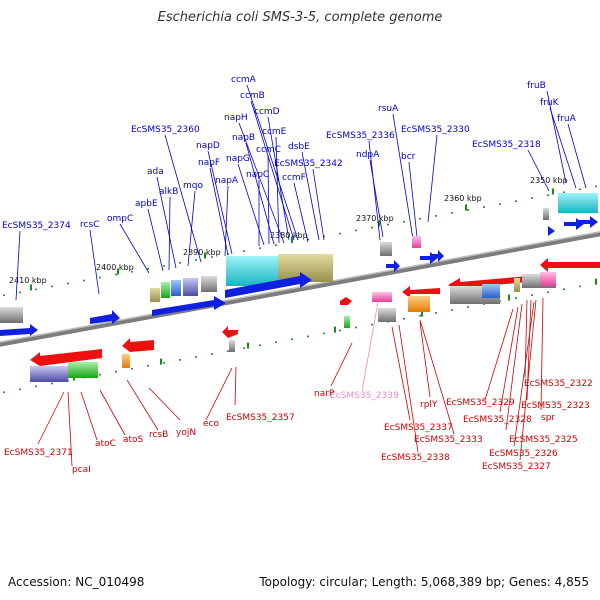 The image size is (600, 600). I want to click on label-EcSMS35_2318: EcSMS35_2318, so click(506, 145).